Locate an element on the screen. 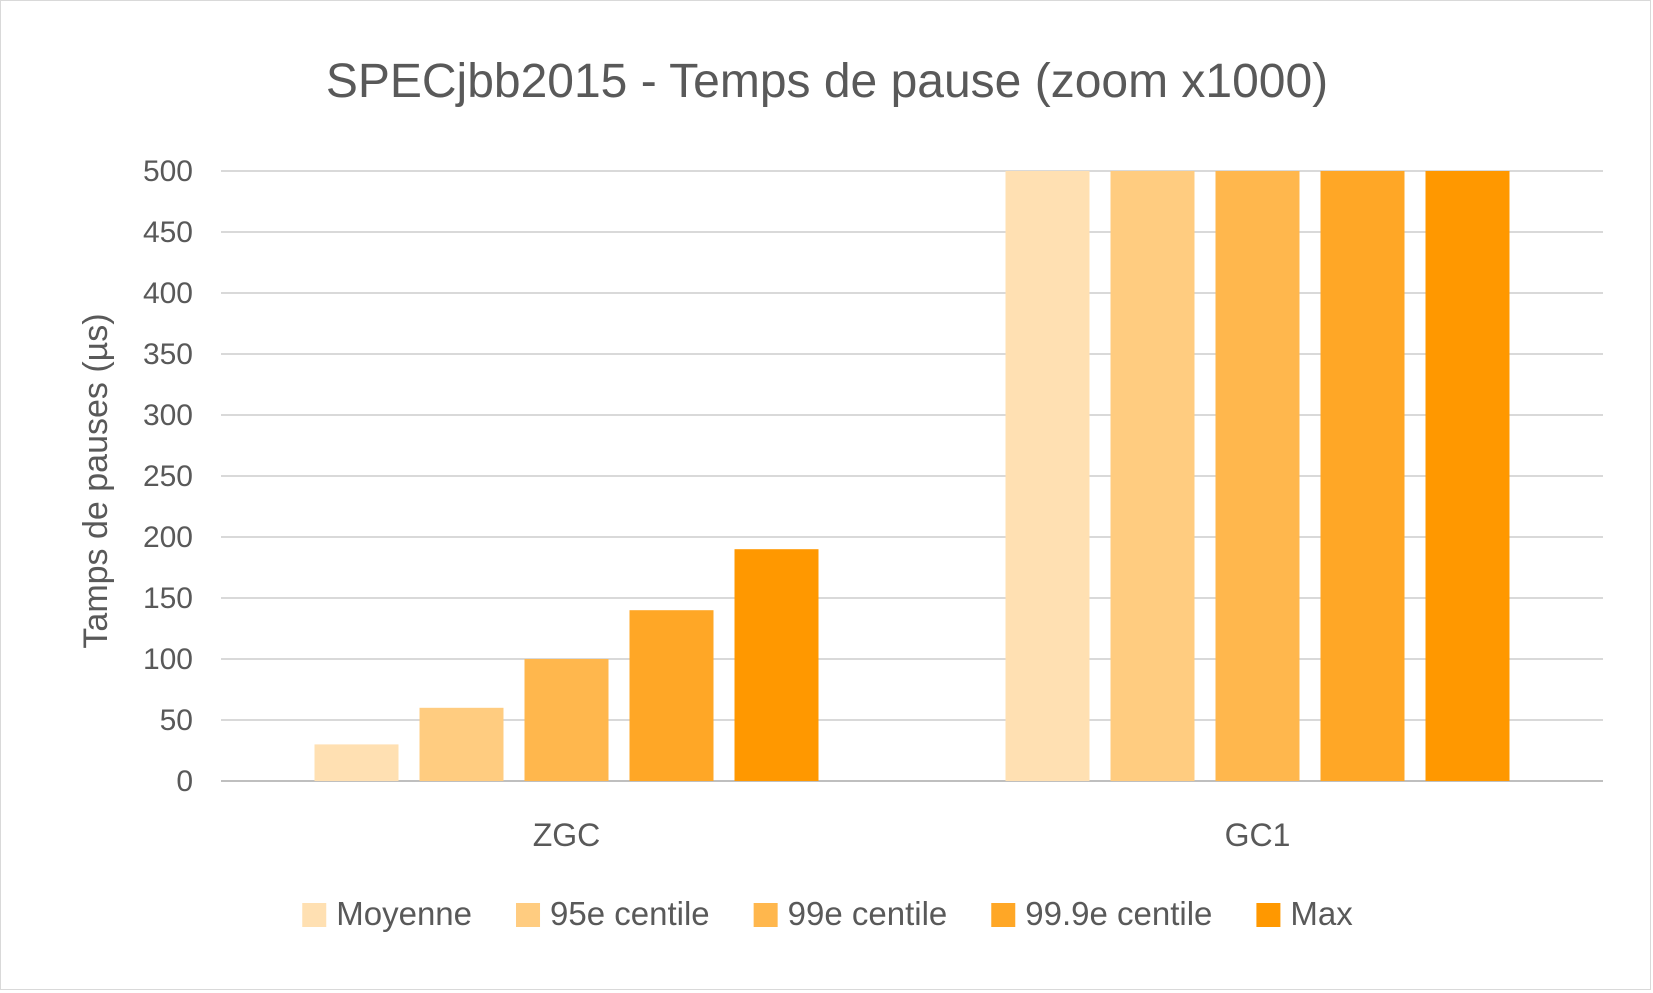  y-axis-ticks: 0 50 100 150 200 250 300 350 400 450 500 is located at coordinates (168, 476).